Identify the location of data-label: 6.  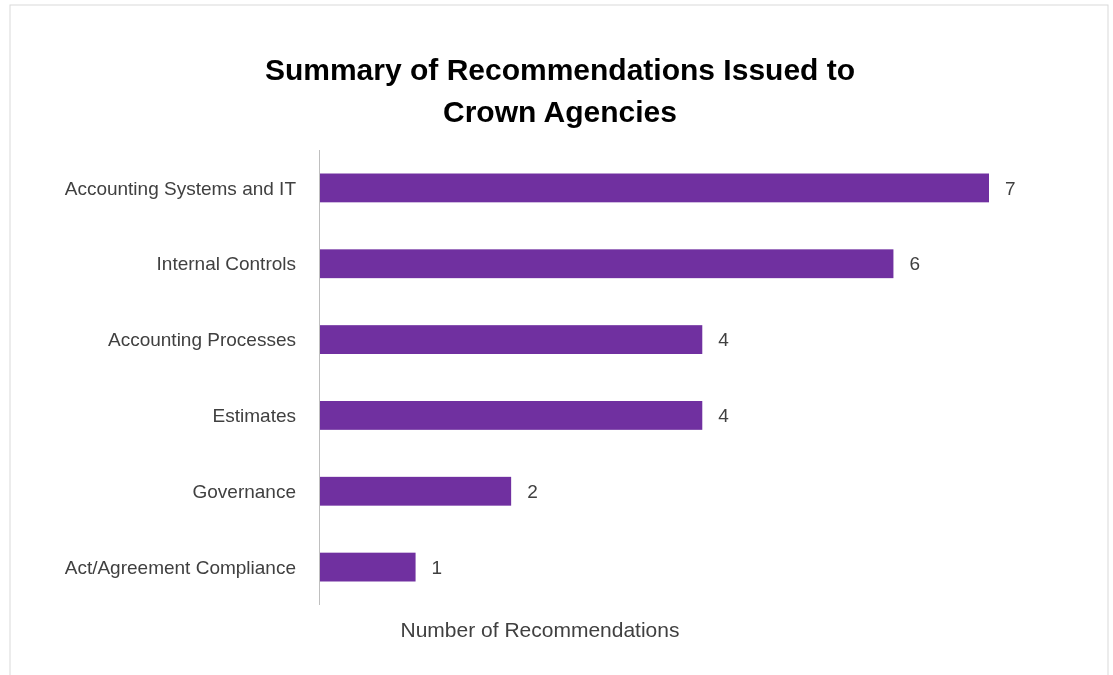
(915, 264).